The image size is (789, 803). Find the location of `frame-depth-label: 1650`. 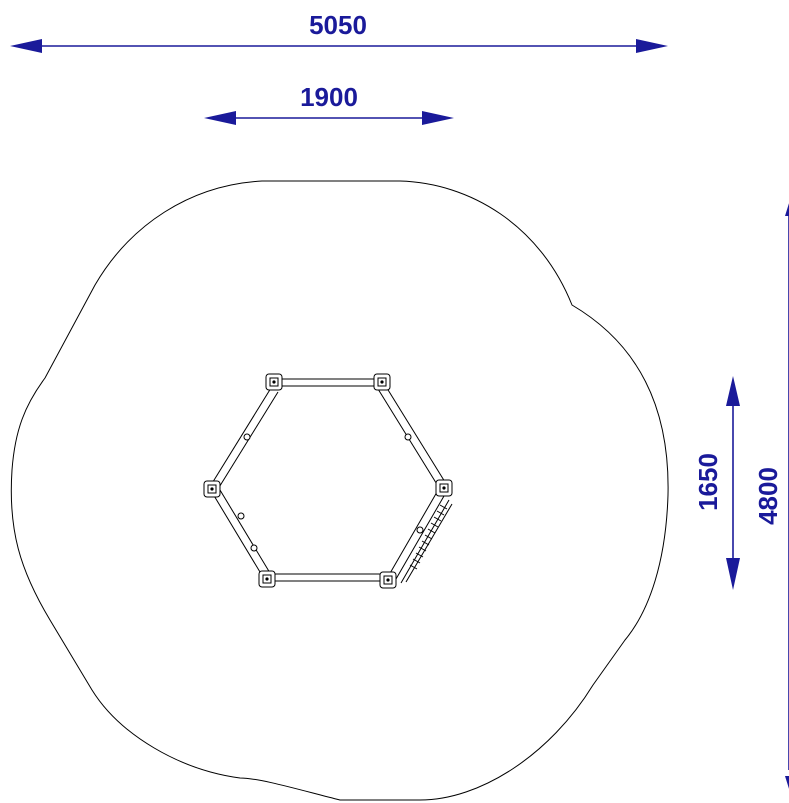

frame-depth-label: 1650 is located at coordinates (708, 482).